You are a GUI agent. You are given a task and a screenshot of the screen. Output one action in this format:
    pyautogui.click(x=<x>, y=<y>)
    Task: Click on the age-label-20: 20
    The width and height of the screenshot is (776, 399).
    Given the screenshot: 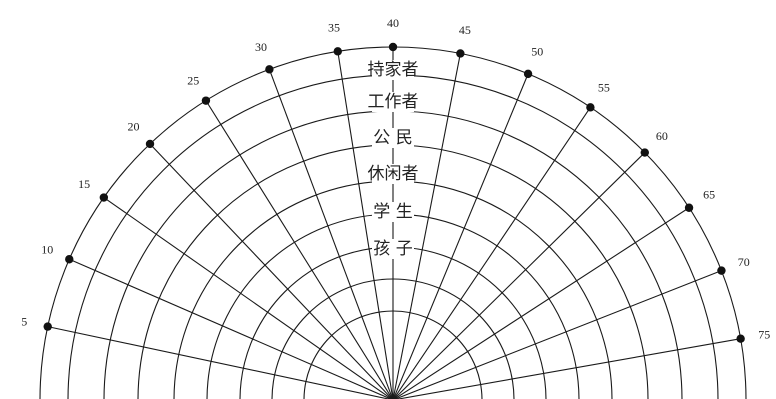 What is the action you would take?
    pyautogui.click(x=133, y=127)
    